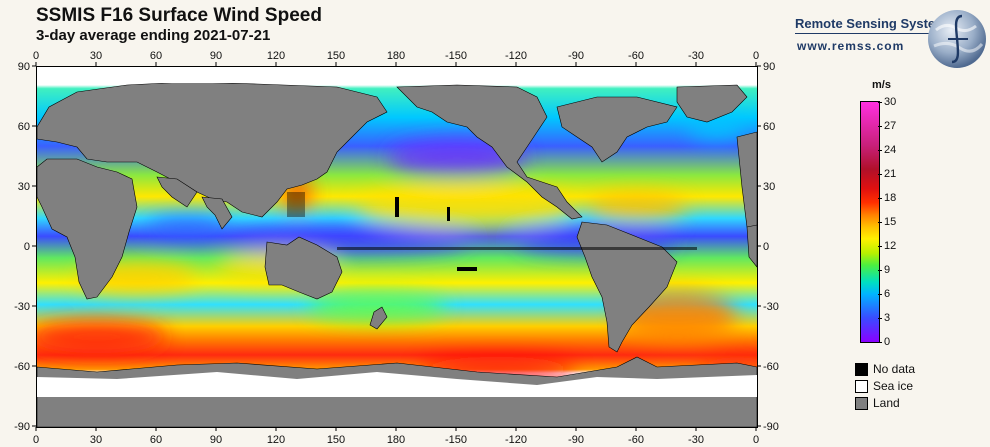 The height and width of the screenshot is (447, 990). What do you see at coordinates (216, 56) in the screenshot?
I see `lon-label-top: 90` at bounding box center [216, 56].